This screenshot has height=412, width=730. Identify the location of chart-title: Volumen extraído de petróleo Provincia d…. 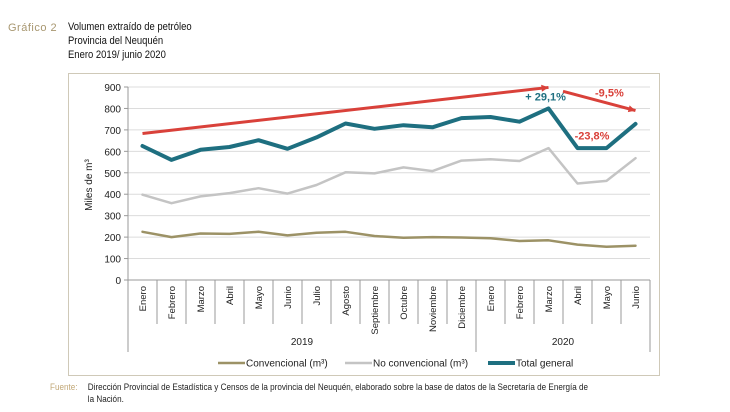
(130, 41).